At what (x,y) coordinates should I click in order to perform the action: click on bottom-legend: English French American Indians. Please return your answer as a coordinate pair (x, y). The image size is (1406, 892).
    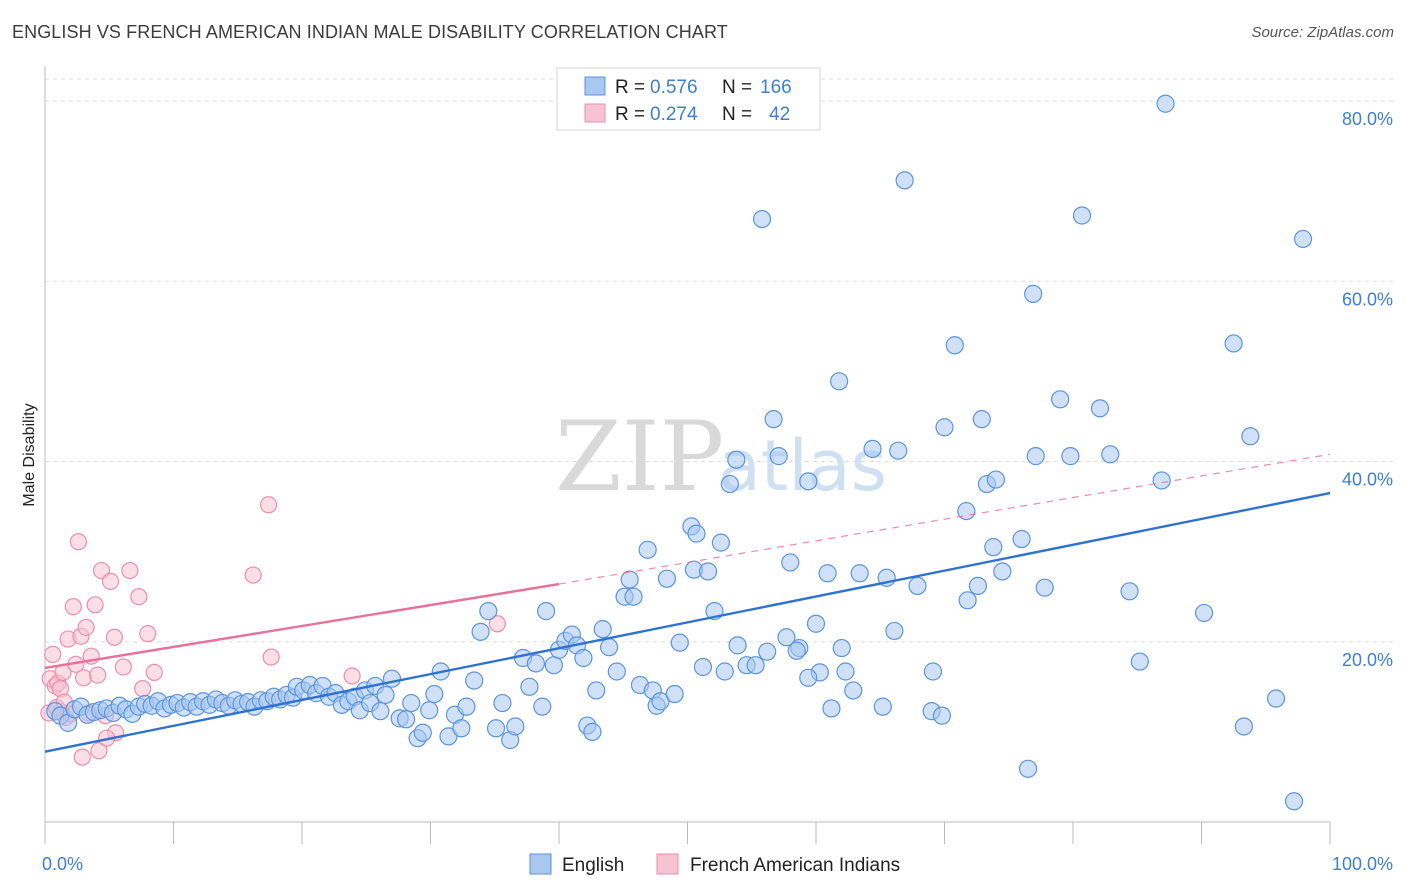
    Looking at the image, I should click on (714, 864).